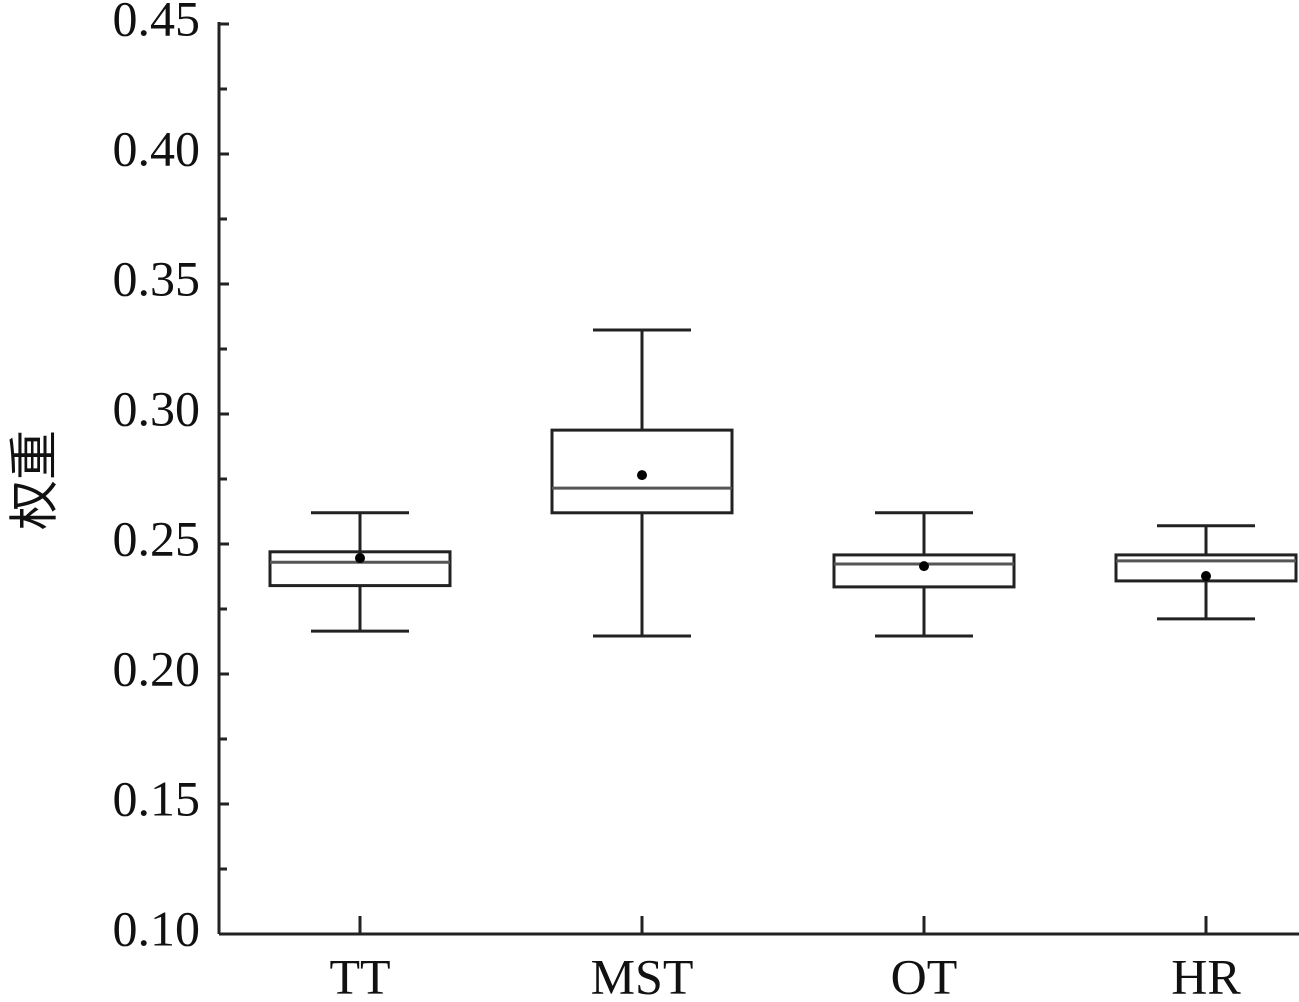 This screenshot has width=1299, height=1002. I want to click on x-tick-label: HR, so click(1206, 975).